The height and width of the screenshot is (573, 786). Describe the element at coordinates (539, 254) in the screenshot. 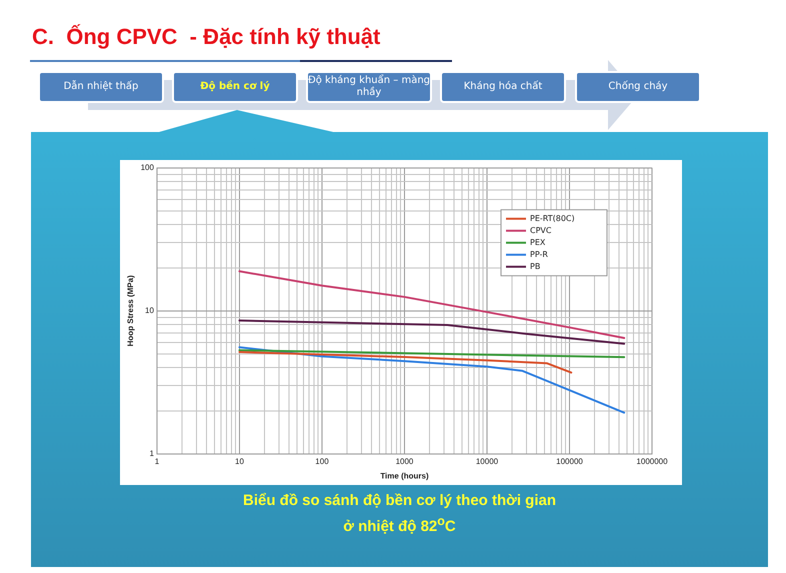

I see `legend-label: PP-R` at that location.